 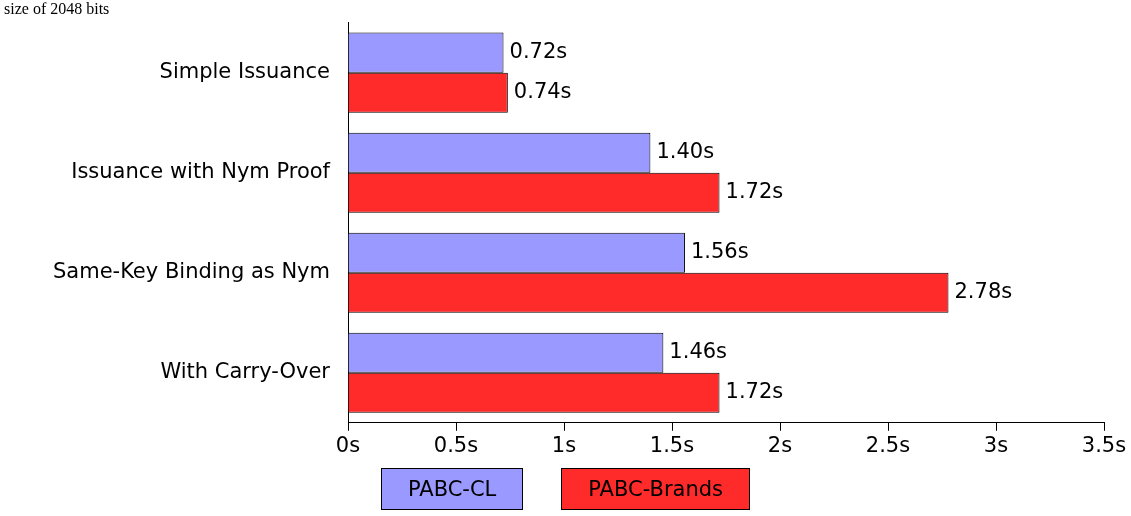 What do you see at coordinates (201, 171) in the screenshot?
I see `y-tick-label: Issuance with Nym Proof` at bounding box center [201, 171].